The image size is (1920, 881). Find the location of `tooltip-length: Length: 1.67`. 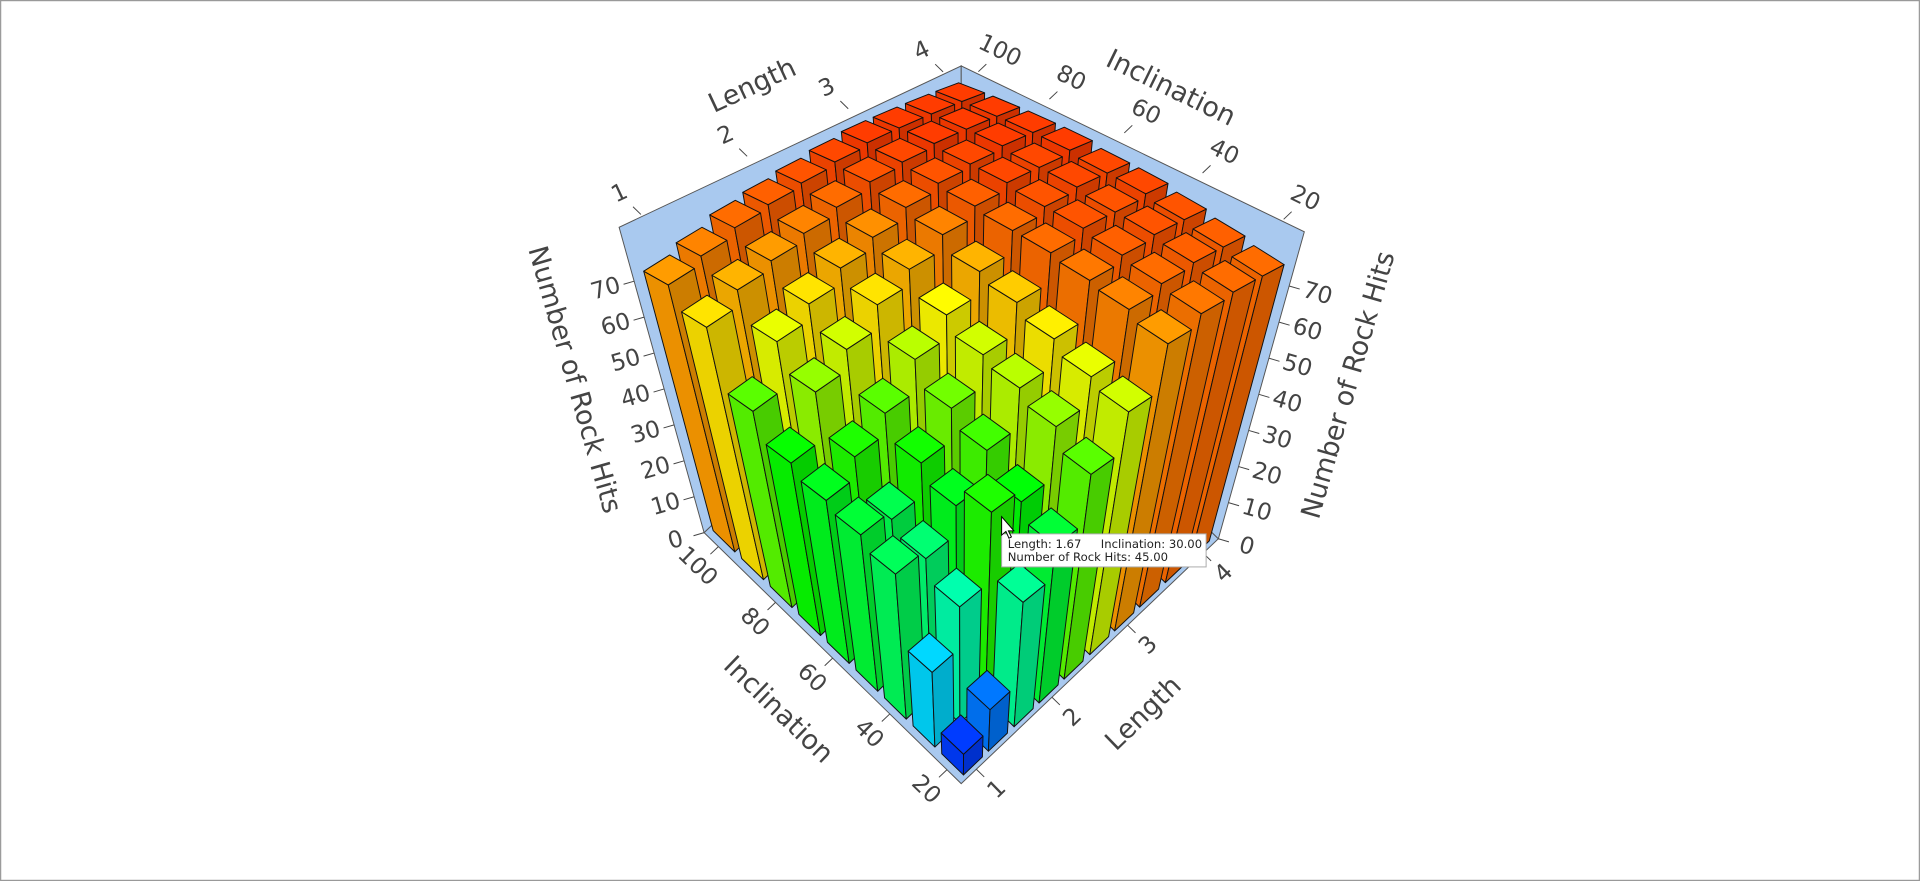

tooltip-length: Length: 1.67 is located at coordinates (1045, 544).